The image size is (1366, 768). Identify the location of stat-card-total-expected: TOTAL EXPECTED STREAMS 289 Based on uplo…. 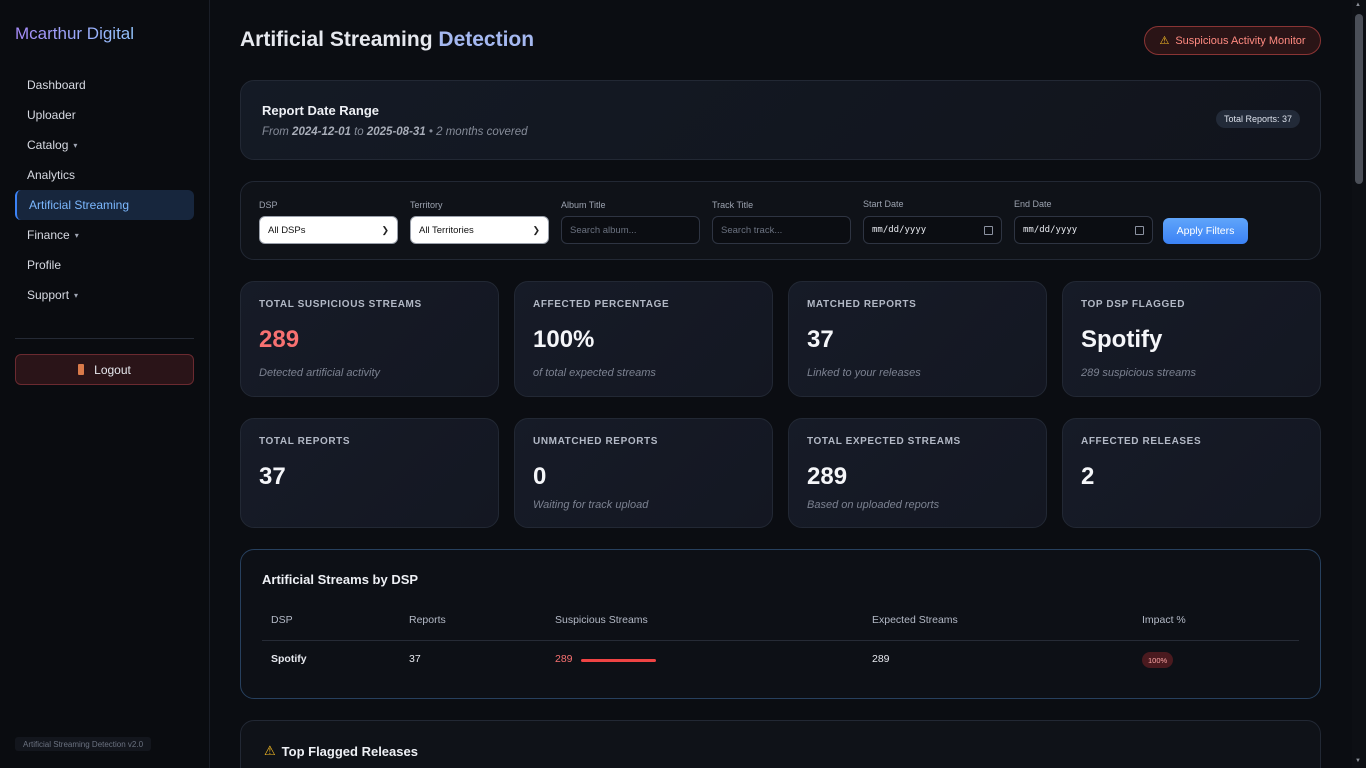
(917, 473).